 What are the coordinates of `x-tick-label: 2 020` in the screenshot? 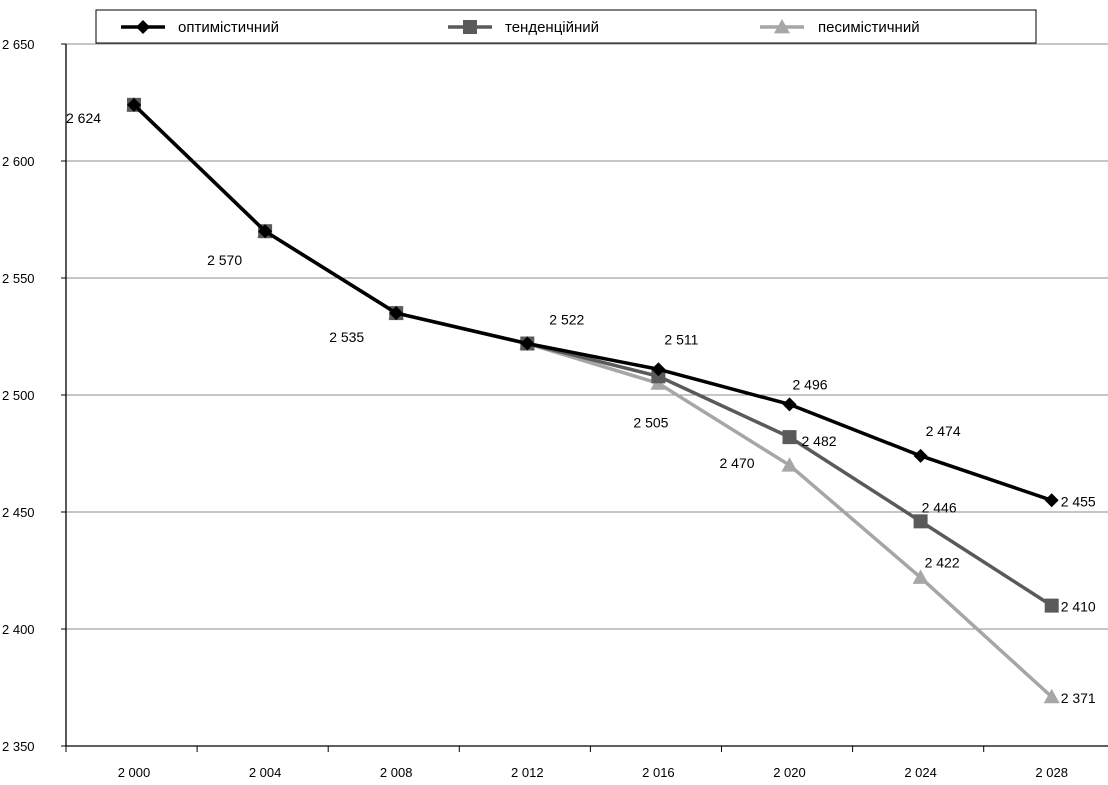 It's located at (789, 772).